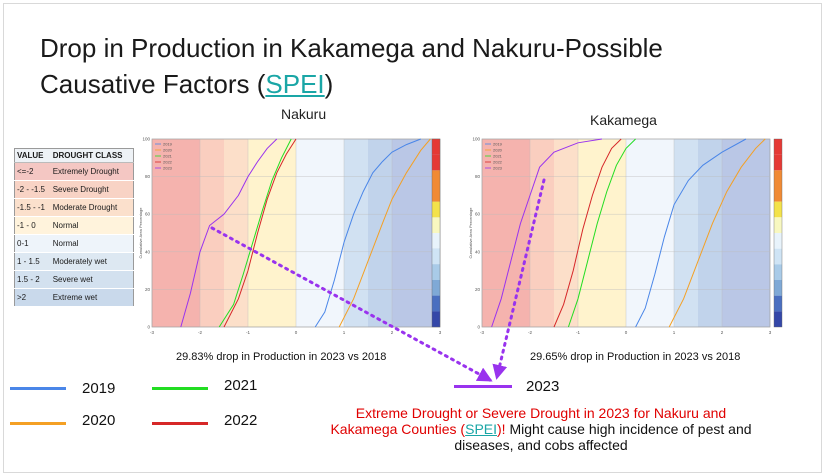 The image size is (826, 476). I want to click on y-tick-label: 20, so click(148, 289).